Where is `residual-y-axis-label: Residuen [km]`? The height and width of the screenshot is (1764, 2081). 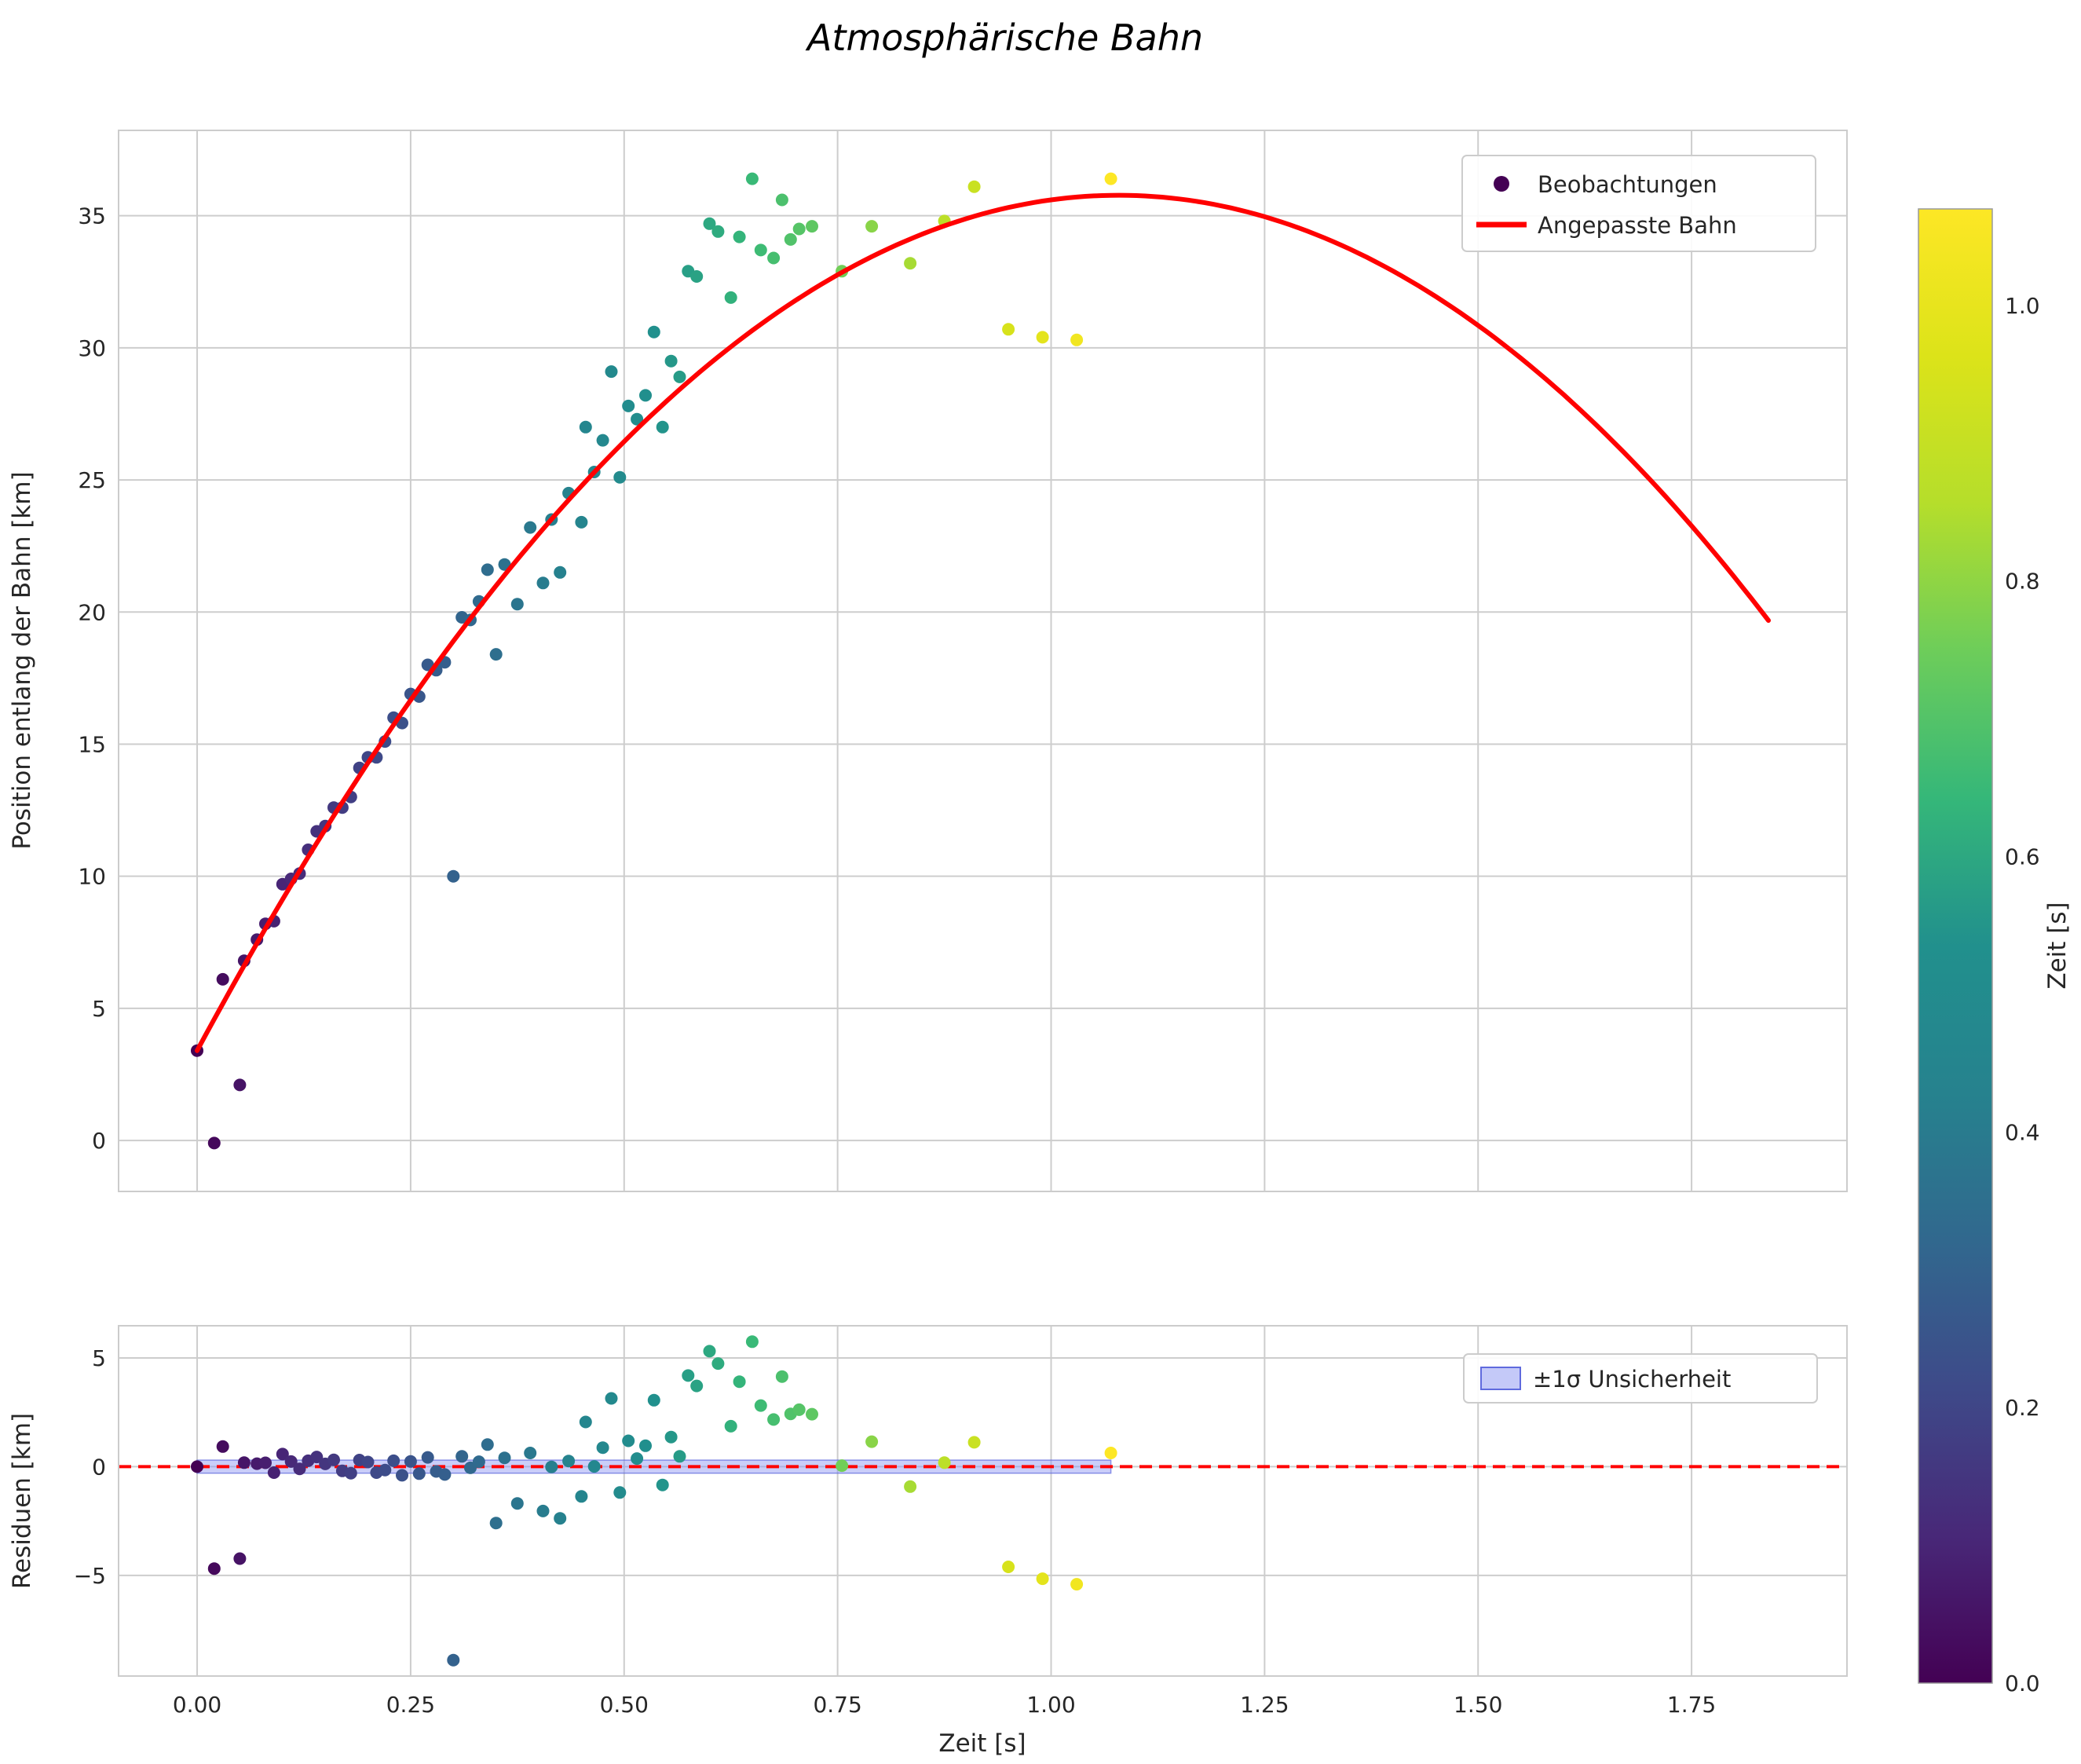
residual-y-axis-label: Residuen [km] is located at coordinates (22, 1501).